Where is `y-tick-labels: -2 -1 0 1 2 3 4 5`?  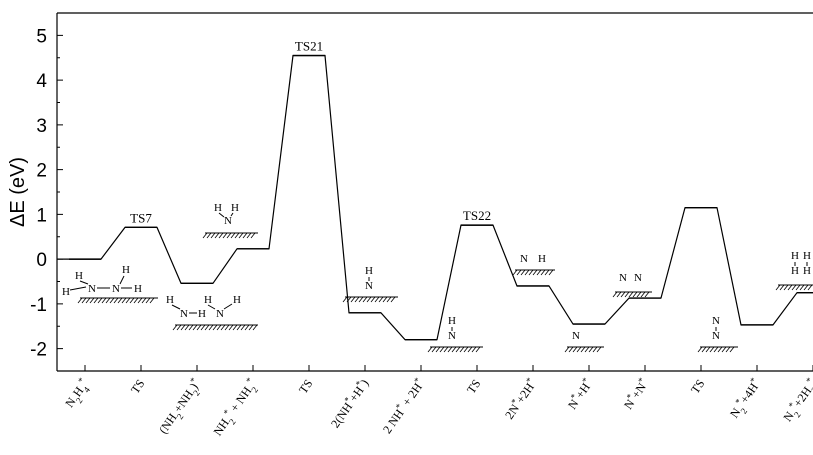 y-tick-labels: -2 -1 0 1 2 3 4 5 is located at coordinates (38, 193).